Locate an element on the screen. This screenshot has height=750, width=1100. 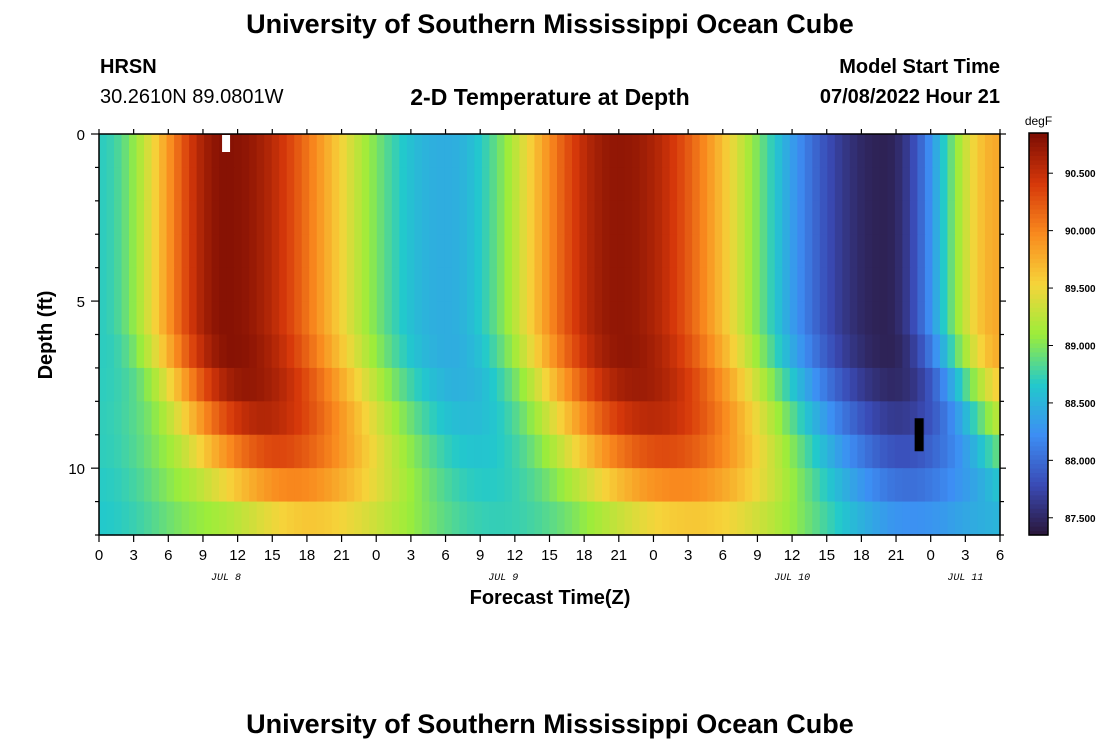
x-tick-label: 18 is located at coordinates (861, 555).